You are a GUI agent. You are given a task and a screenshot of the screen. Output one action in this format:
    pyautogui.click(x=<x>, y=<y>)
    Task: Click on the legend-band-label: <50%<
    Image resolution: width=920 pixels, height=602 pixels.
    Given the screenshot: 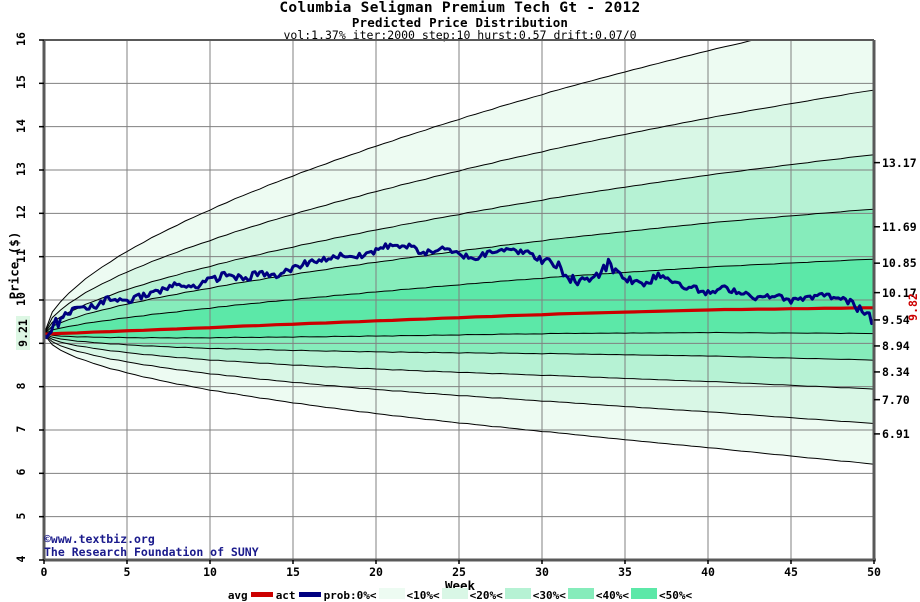 What is the action you would take?
    pyautogui.click(x=676, y=595)
    